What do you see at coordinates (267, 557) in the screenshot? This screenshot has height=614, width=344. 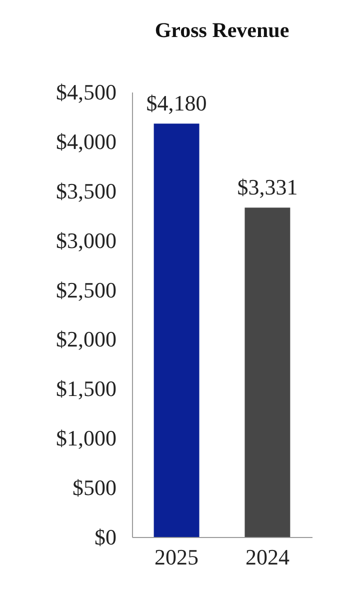 I see `x-tick-label: 2024` at bounding box center [267, 557].